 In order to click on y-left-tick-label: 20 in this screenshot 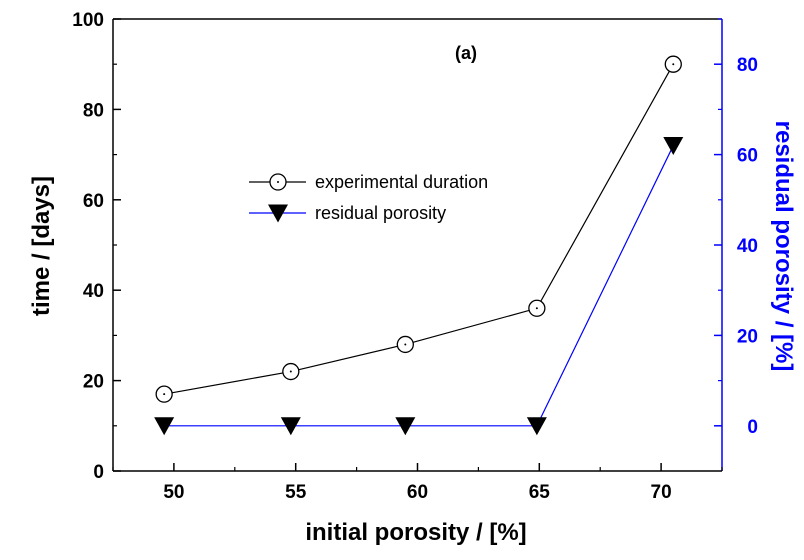, I will do `click(93, 382)`.